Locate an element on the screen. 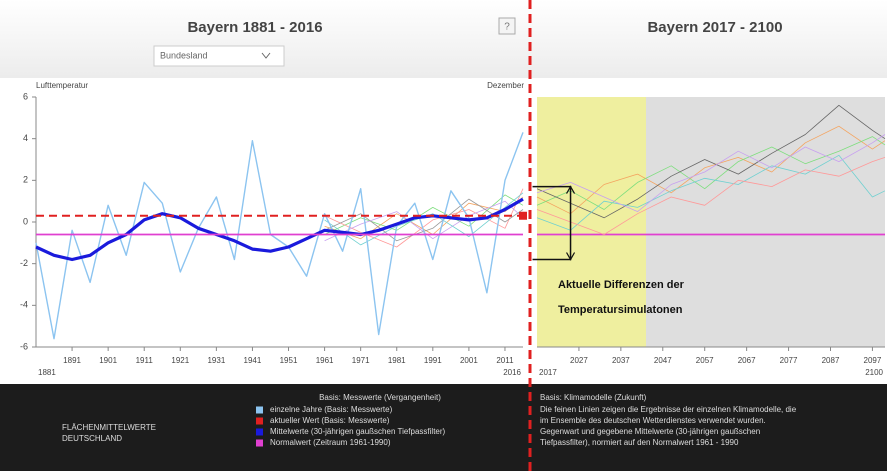 Image resolution: width=887 pixels, height=471 pixels. dropdown-label: Bundesland is located at coordinates (184, 55).